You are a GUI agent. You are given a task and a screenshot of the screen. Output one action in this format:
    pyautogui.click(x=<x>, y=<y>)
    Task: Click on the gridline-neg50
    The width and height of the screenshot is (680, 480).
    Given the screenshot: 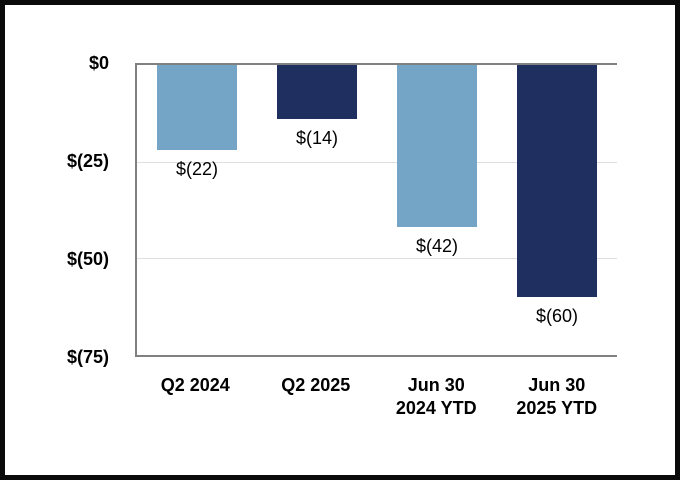 What is the action you would take?
    pyautogui.click(x=377, y=259)
    